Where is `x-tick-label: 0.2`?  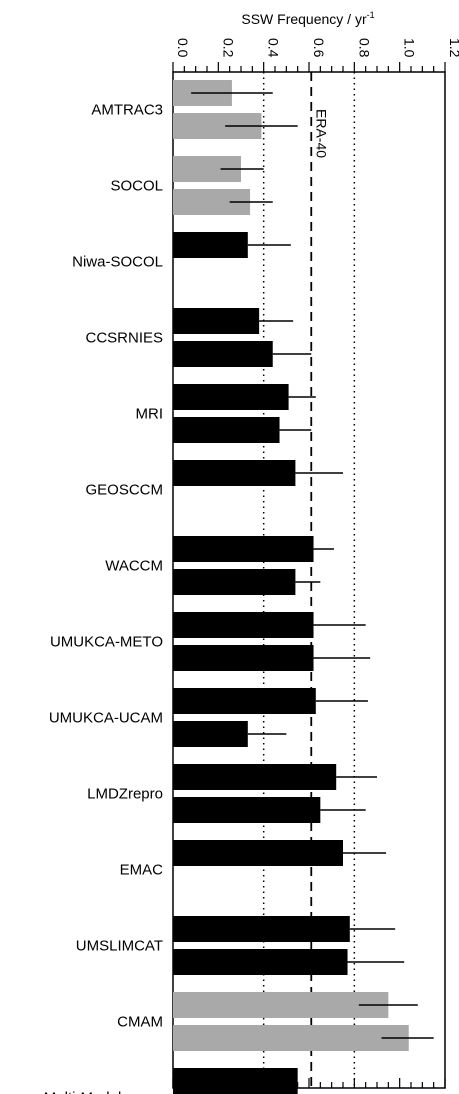
x-tick-label: 0.2 is located at coordinates (228, 48).